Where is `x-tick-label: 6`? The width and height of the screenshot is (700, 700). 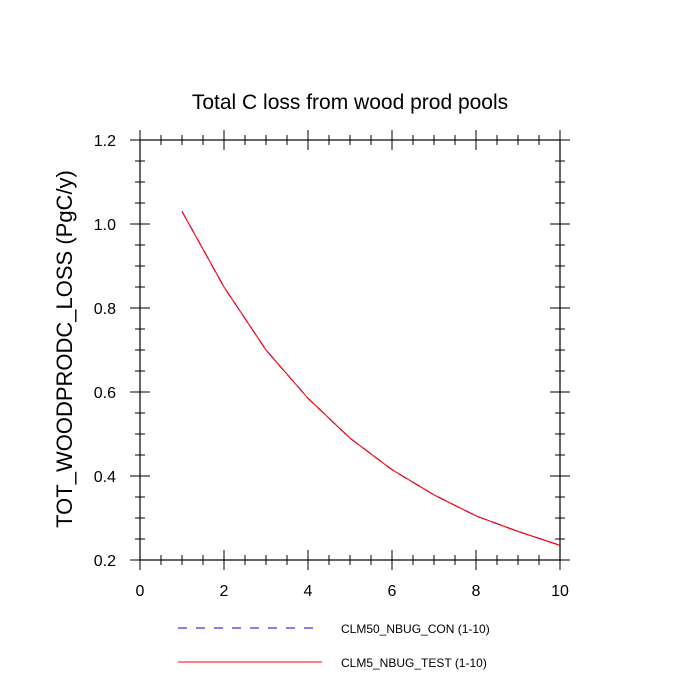 x-tick-label: 6 is located at coordinates (392, 591).